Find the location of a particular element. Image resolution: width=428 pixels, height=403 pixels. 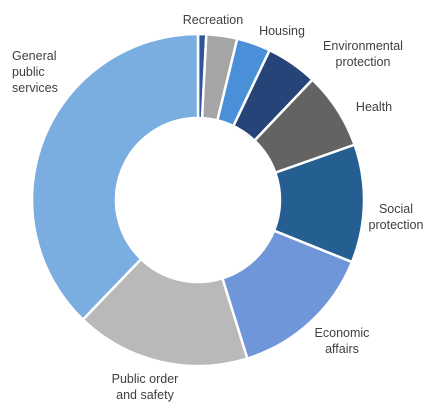

label-general-public-services: General public services is located at coordinates (35, 72).